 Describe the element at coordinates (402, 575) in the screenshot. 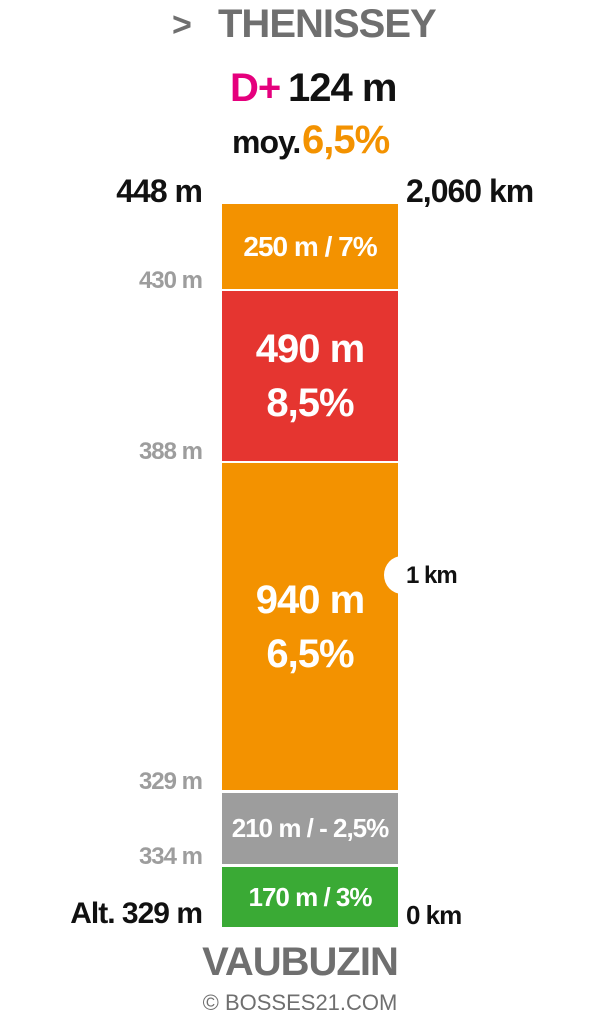

I see `km-marker` at that location.